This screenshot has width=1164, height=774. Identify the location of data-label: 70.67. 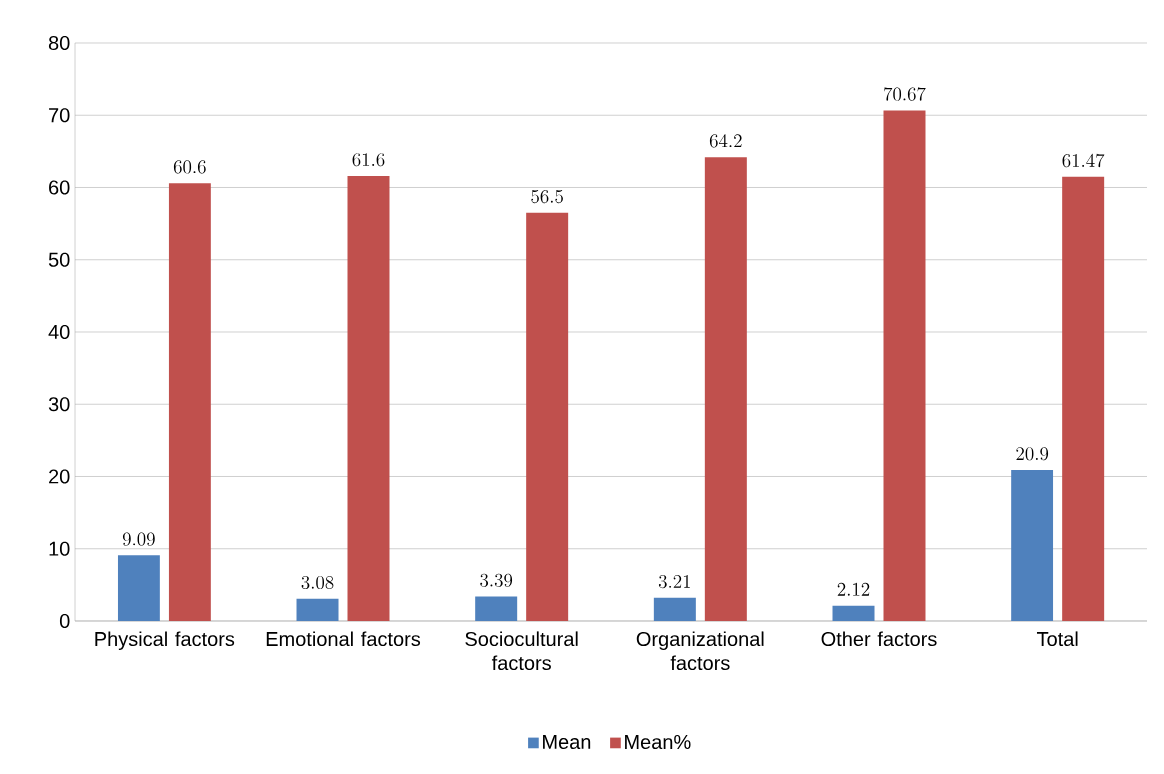
(905, 94).